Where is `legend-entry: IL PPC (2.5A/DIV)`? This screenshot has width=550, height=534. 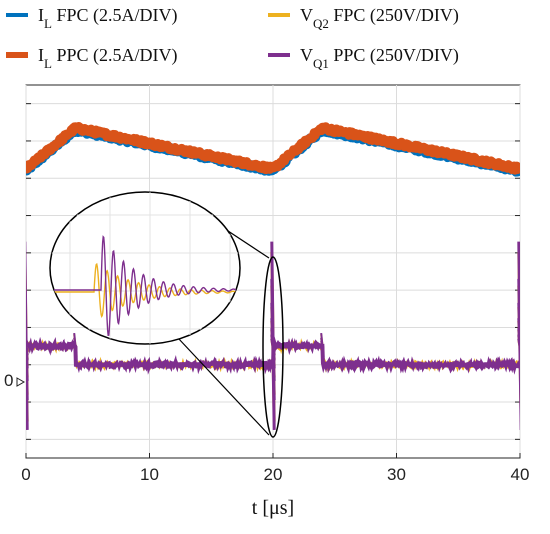 legend-entry: IL PPC (2.5A/DIV) is located at coordinates (91, 58).